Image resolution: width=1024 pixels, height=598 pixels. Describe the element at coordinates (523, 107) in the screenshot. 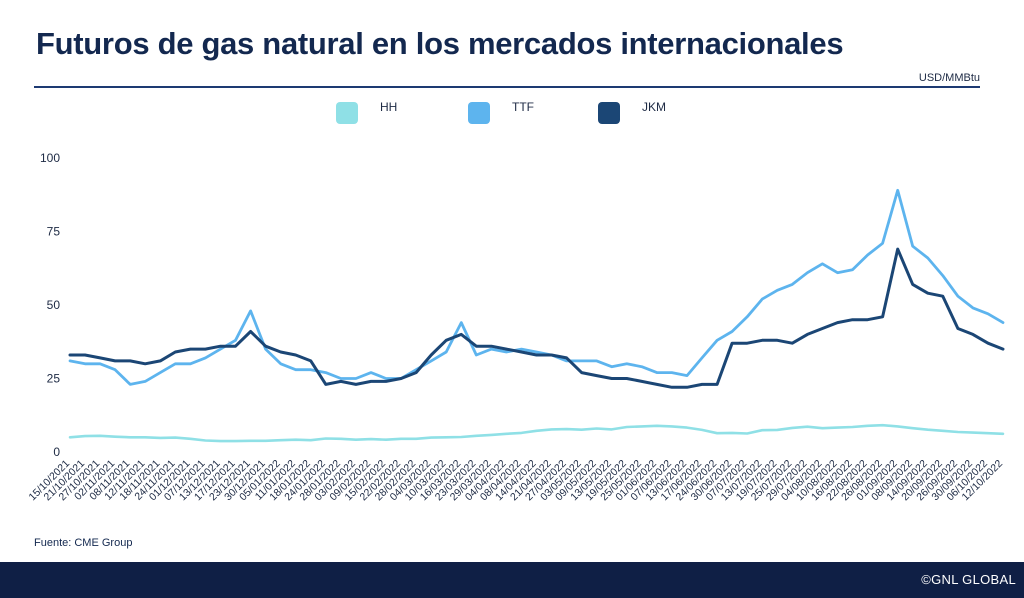

I see `legend-label-ttf: TTF` at that location.